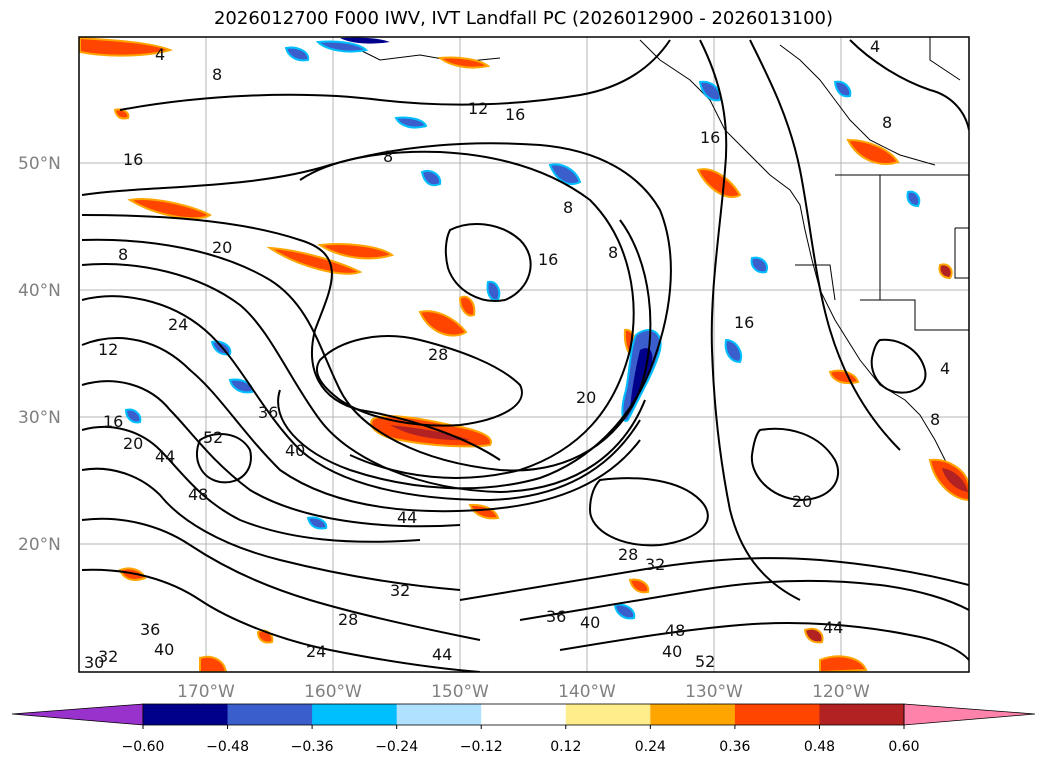  Describe the element at coordinates (841, 692) in the screenshot. I see `lon-tick-label: 120°W` at that location.